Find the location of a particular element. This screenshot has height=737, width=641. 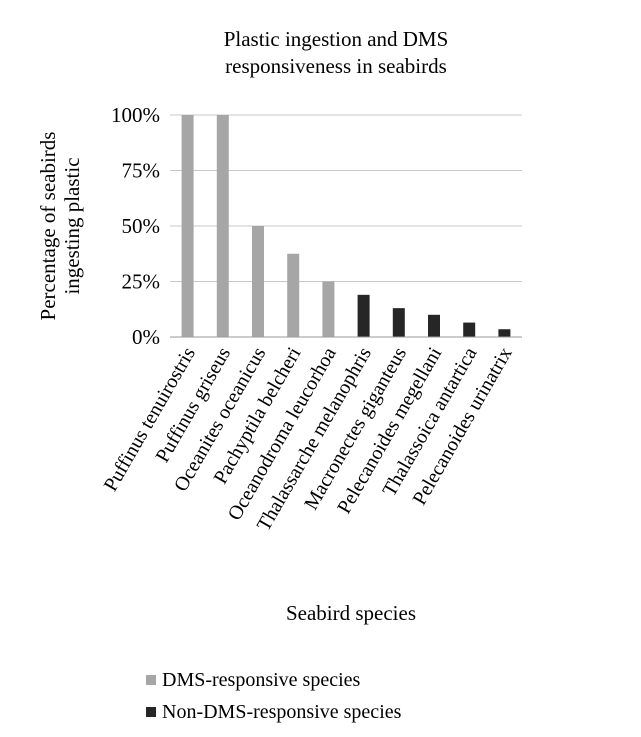

legend-label-dms-responsive: DMS-responsive species is located at coordinates (261, 680).